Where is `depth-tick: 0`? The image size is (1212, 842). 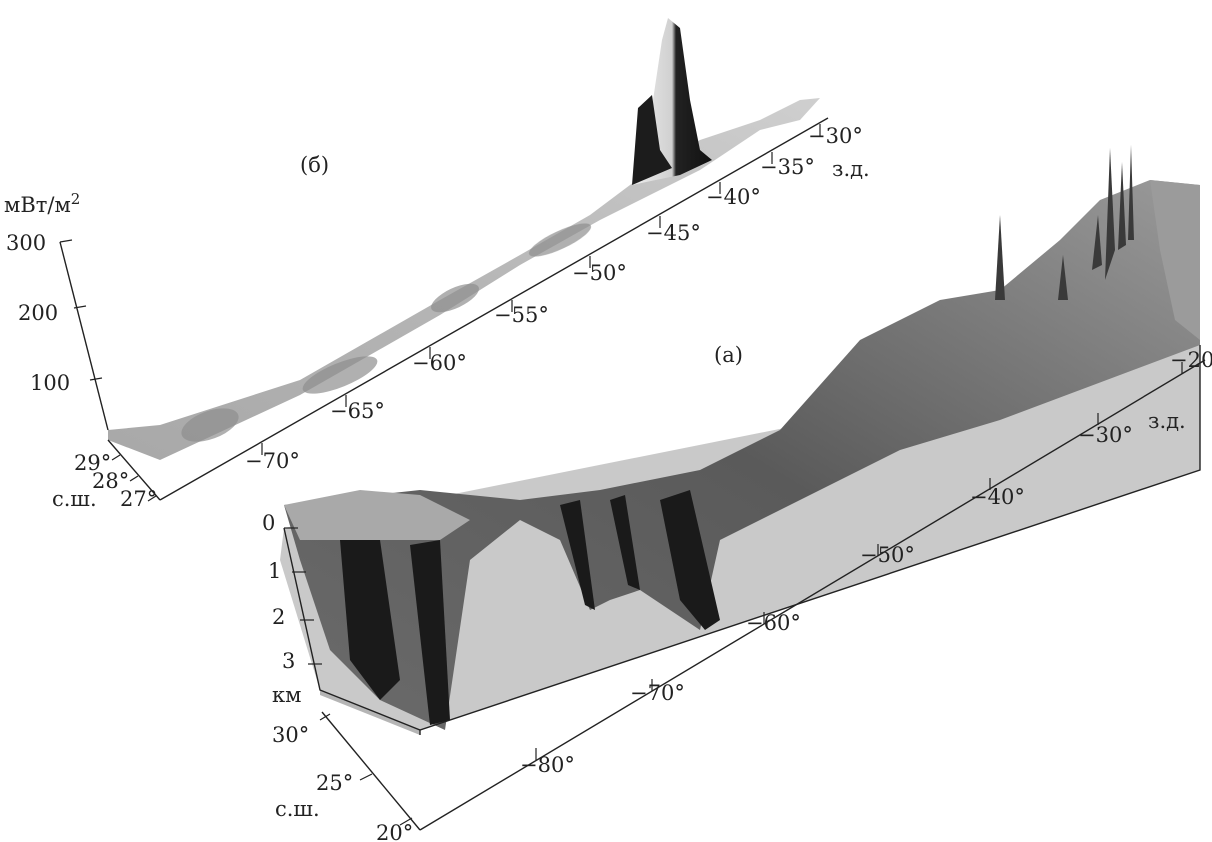 depth-tick: 0 is located at coordinates (268, 523).